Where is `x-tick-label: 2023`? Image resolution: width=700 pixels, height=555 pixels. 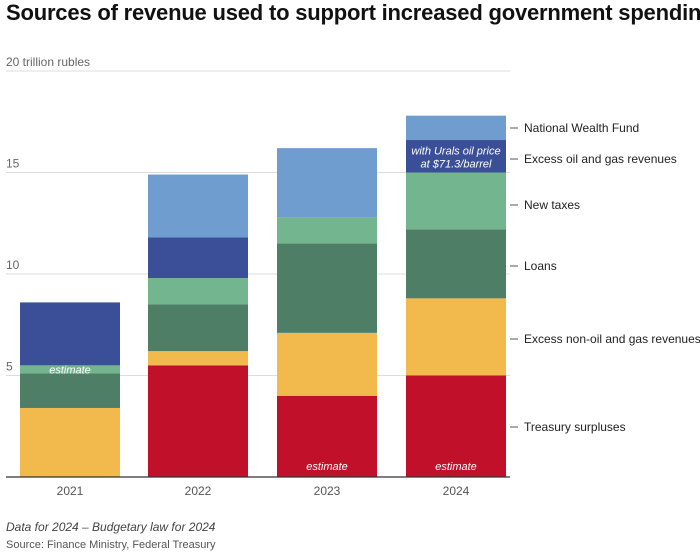 x-tick-label: 2023 is located at coordinates (327, 491).